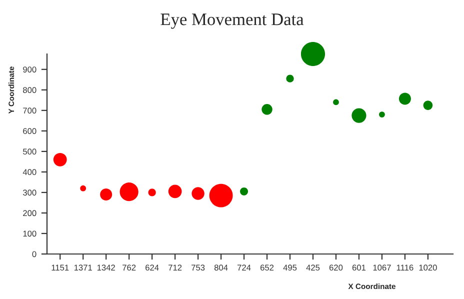  I want to click on x-tick-label: 762, so click(129, 267).